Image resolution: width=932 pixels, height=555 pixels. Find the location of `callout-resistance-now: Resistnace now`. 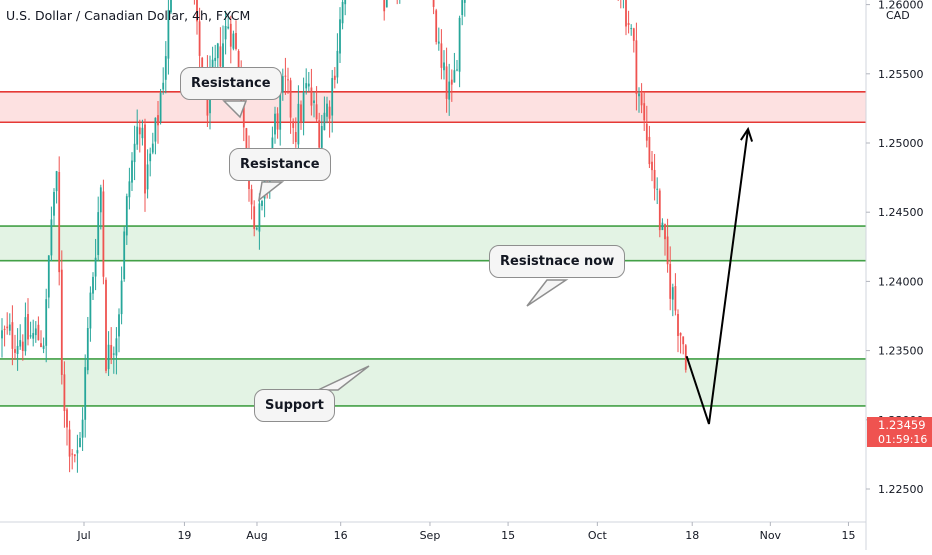

callout-resistance-now: Resistnace now is located at coordinates (557, 261).